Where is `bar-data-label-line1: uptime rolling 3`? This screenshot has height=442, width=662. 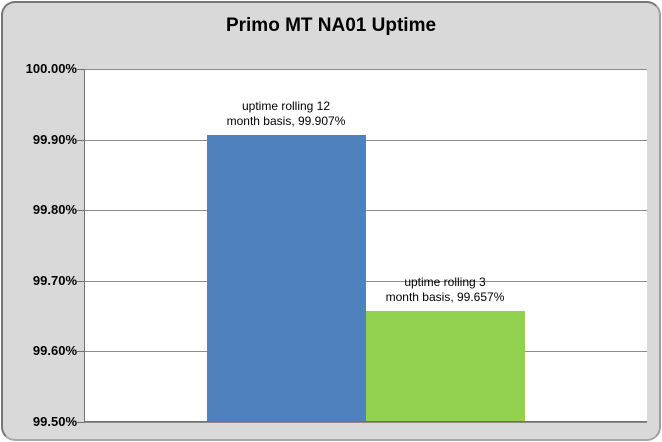
bar-data-label-line1: uptime rolling 3 is located at coordinates (445, 282).